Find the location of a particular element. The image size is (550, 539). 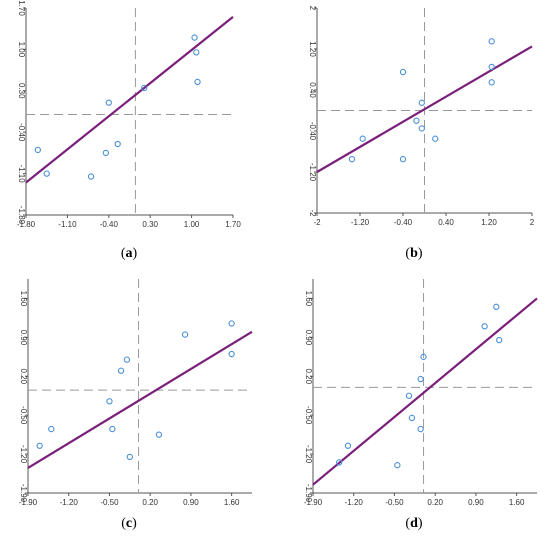

panel-letter: c is located at coordinates (129, 523).